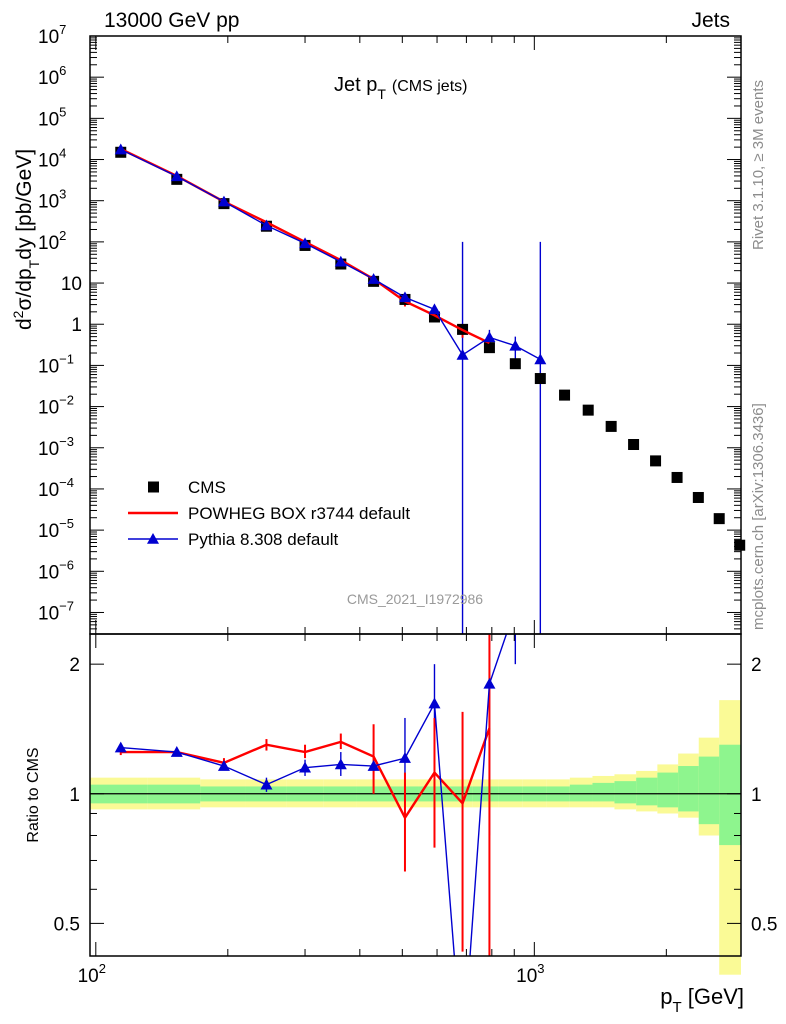  What do you see at coordinates (74, 795) in the screenshot?
I see `ratio-y-tick-label-left: 1` at bounding box center [74, 795].